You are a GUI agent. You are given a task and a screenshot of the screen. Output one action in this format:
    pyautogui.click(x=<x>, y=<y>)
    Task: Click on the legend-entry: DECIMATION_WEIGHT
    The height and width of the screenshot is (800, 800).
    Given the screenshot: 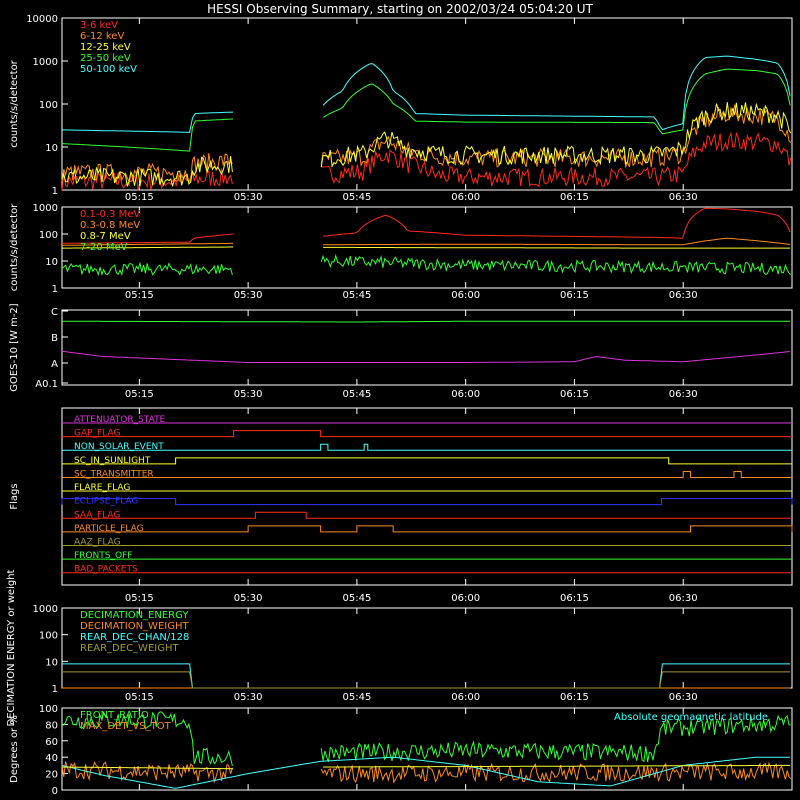 What is the action you would take?
    pyautogui.click(x=134, y=626)
    